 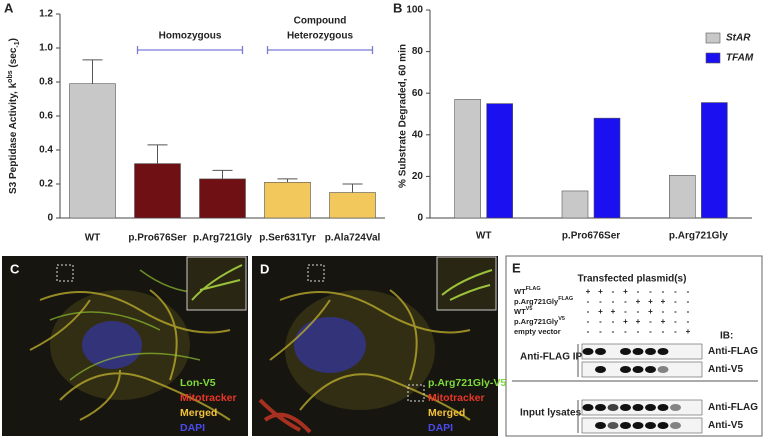 What do you see at coordinates (418, 93) in the screenshot?
I see `y-tick-label: 60` at bounding box center [418, 93].